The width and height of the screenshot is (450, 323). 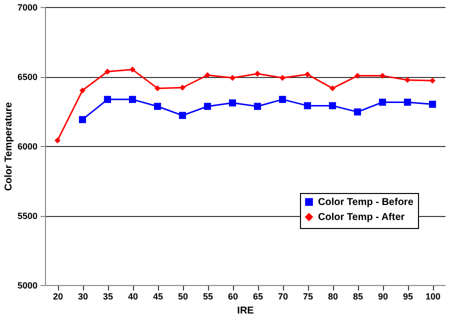 What do you see at coordinates (245, 311) in the screenshot?
I see `x-axis-title: IRE` at bounding box center [245, 311].